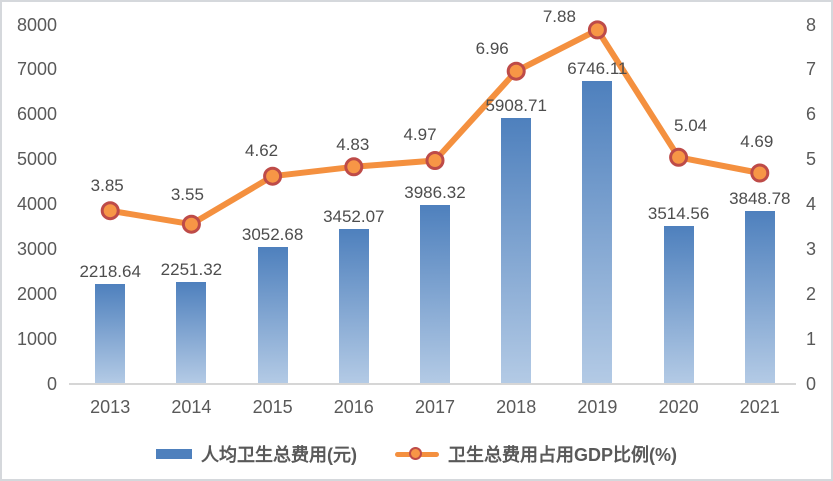  What do you see at coordinates (435, 407) in the screenshot?
I see `x-axis-category-label: 2017` at bounding box center [435, 407].